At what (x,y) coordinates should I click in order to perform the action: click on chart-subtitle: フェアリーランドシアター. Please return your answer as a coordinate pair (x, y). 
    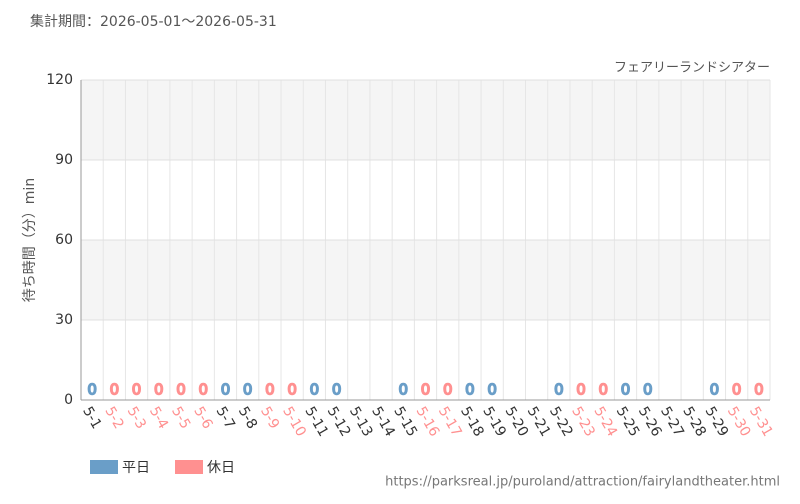
    Looking at the image, I should click on (692, 68).